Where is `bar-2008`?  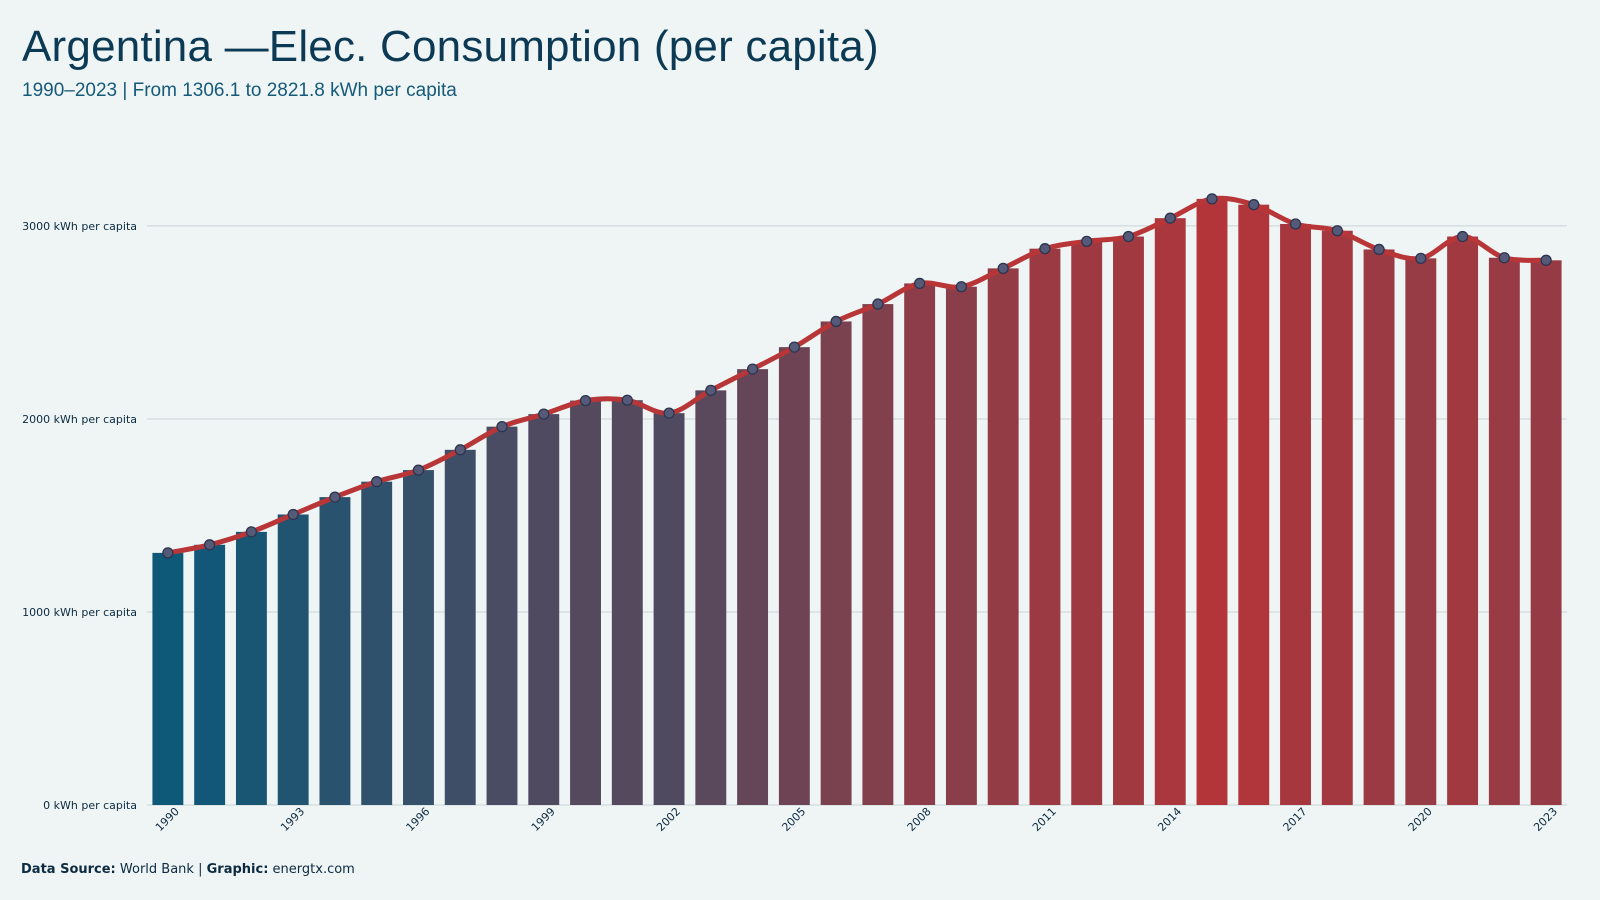
bar-2008 is located at coordinates (920, 544).